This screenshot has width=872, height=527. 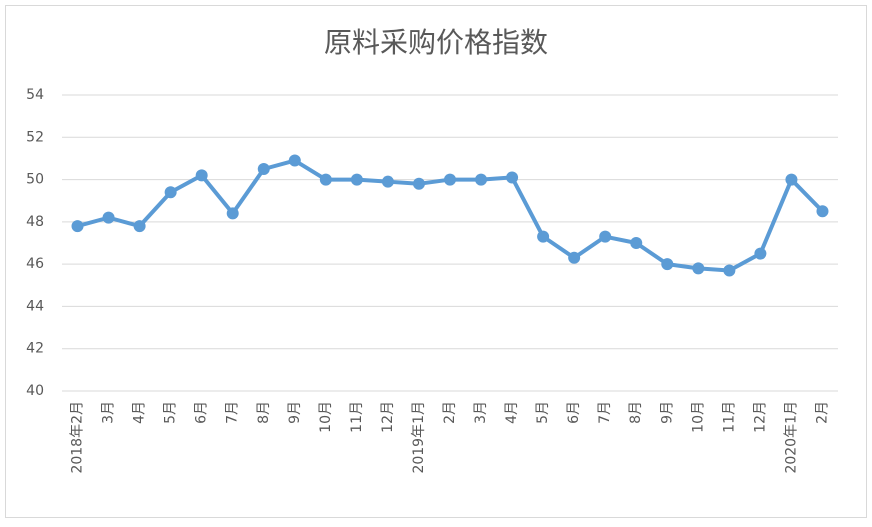 I want to click on y-tick-label: 52, so click(x=35, y=137).